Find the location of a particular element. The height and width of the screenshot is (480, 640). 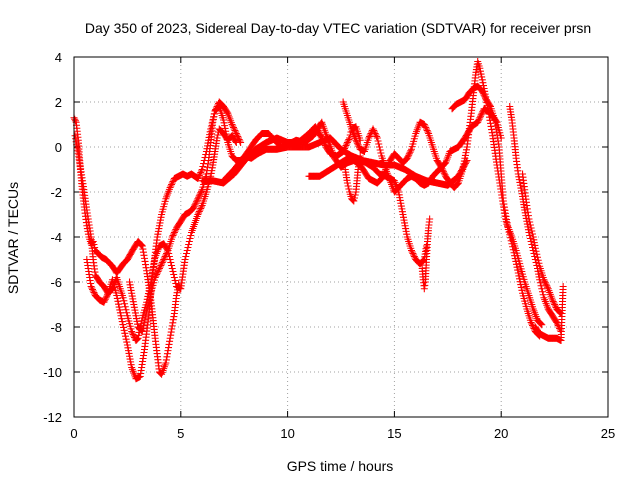

x-tick-label: 15 is located at coordinates (394, 433).